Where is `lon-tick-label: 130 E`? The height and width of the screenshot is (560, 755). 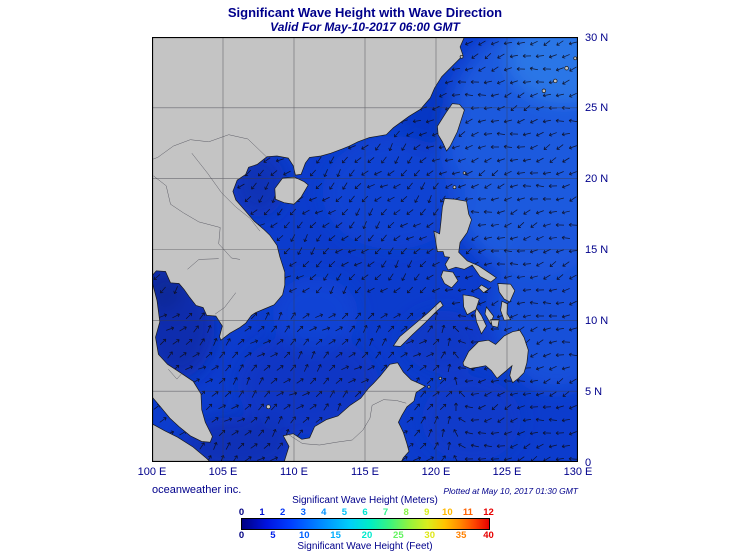 lon-tick-label: 130 E is located at coordinates (578, 472).